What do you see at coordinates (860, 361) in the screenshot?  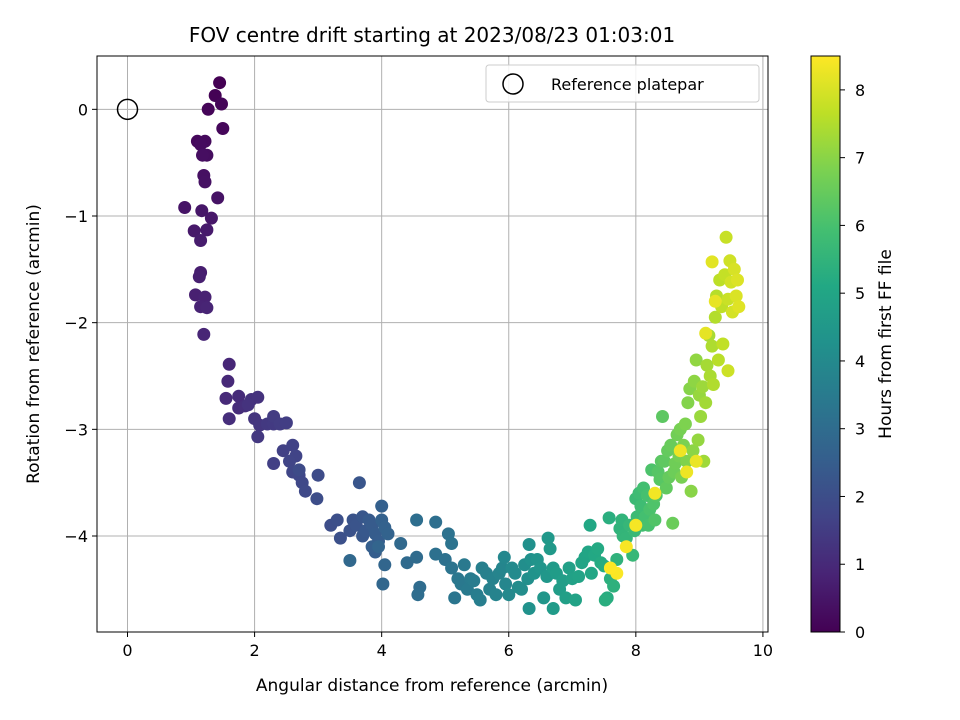 I see `colorbar-tick-label: 4` at bounding box center [860, 361].